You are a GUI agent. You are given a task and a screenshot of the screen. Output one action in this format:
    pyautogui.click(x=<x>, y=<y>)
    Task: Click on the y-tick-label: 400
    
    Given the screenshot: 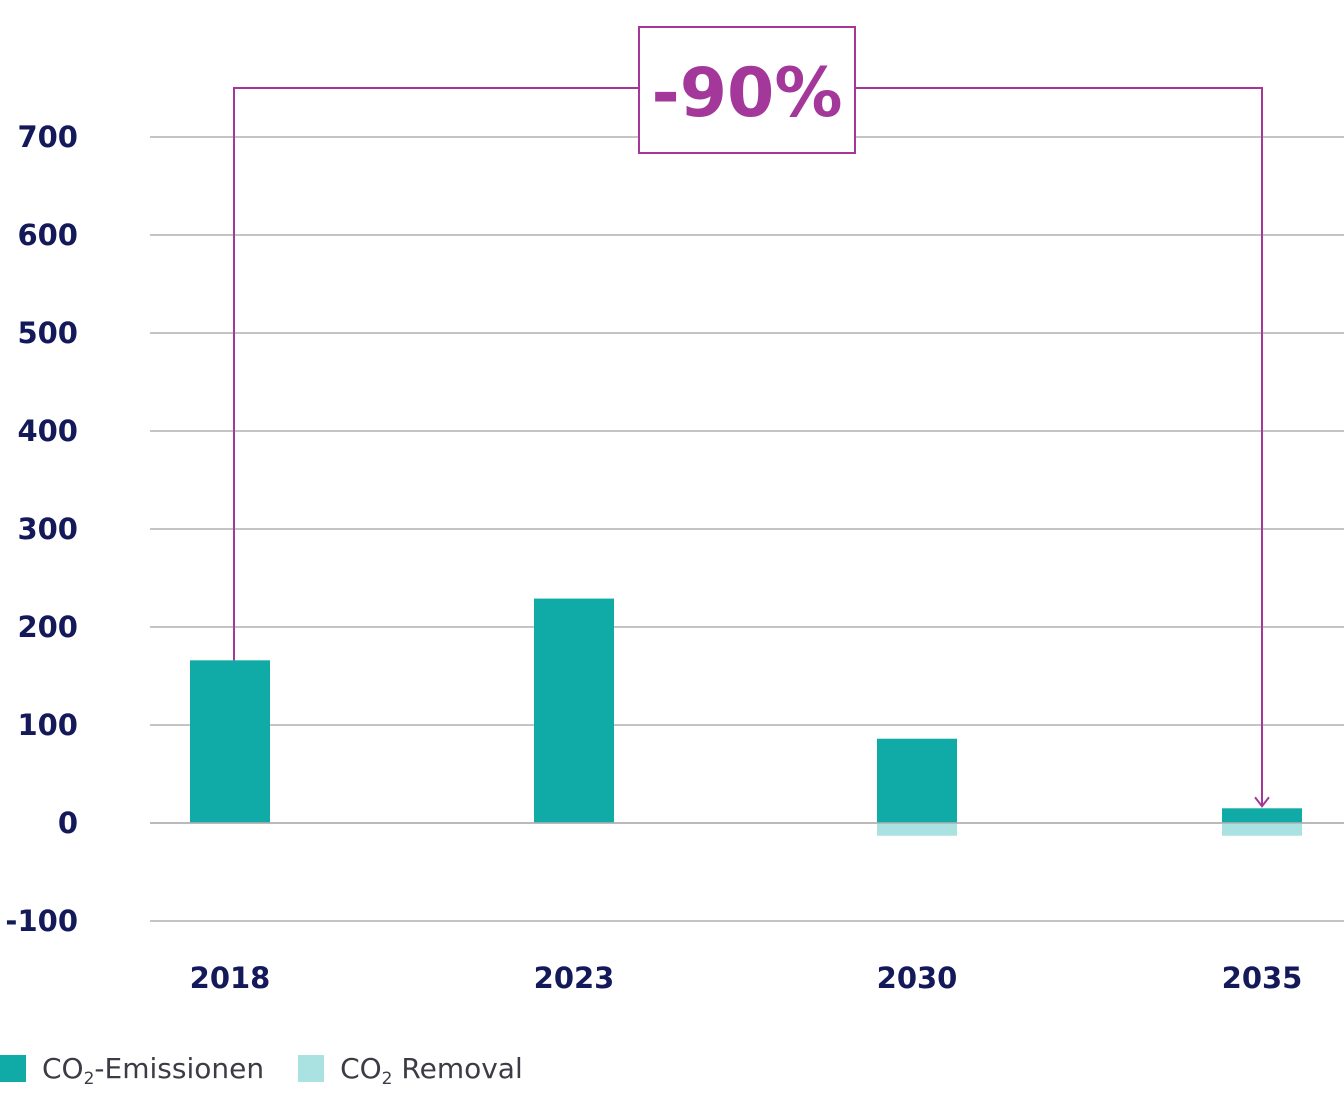 What is the action you would take?
    pyautogui.click(x=47, y=431)
    